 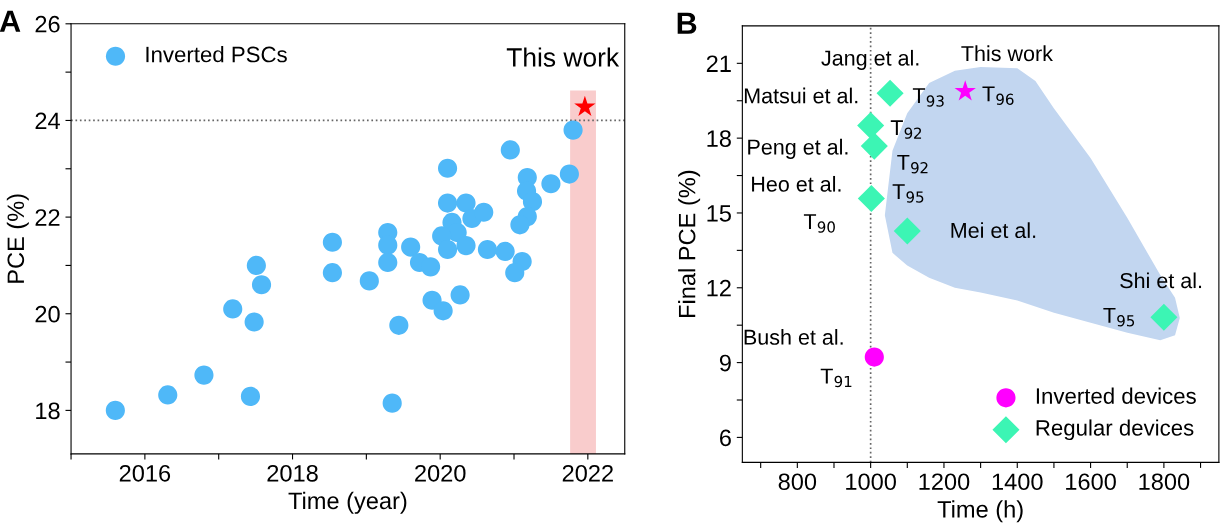 What do you see at coordinates (998, 95) in the screenshot?
I see `annotation: T$_{96}$` at bounding box center [998, 95].